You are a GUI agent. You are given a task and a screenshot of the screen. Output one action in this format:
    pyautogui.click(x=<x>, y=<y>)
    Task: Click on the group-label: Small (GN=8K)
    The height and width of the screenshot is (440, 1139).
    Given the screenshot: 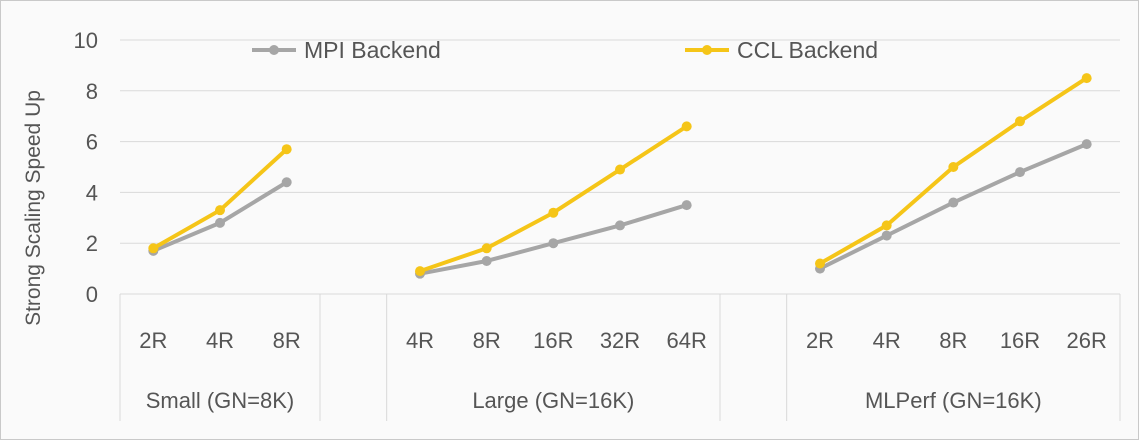 What is the action you would take?
    pyautogui.click(x=220, y=400)
    